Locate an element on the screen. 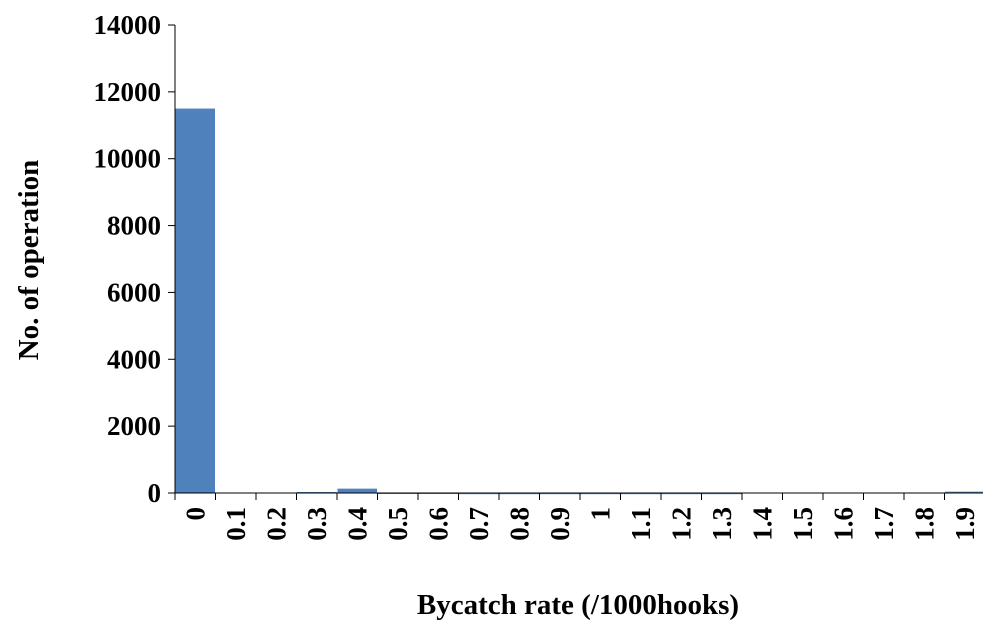 This screenshot has height=628, width=983. x-tick-label: 1.1 is located at coordinates (641, 524).